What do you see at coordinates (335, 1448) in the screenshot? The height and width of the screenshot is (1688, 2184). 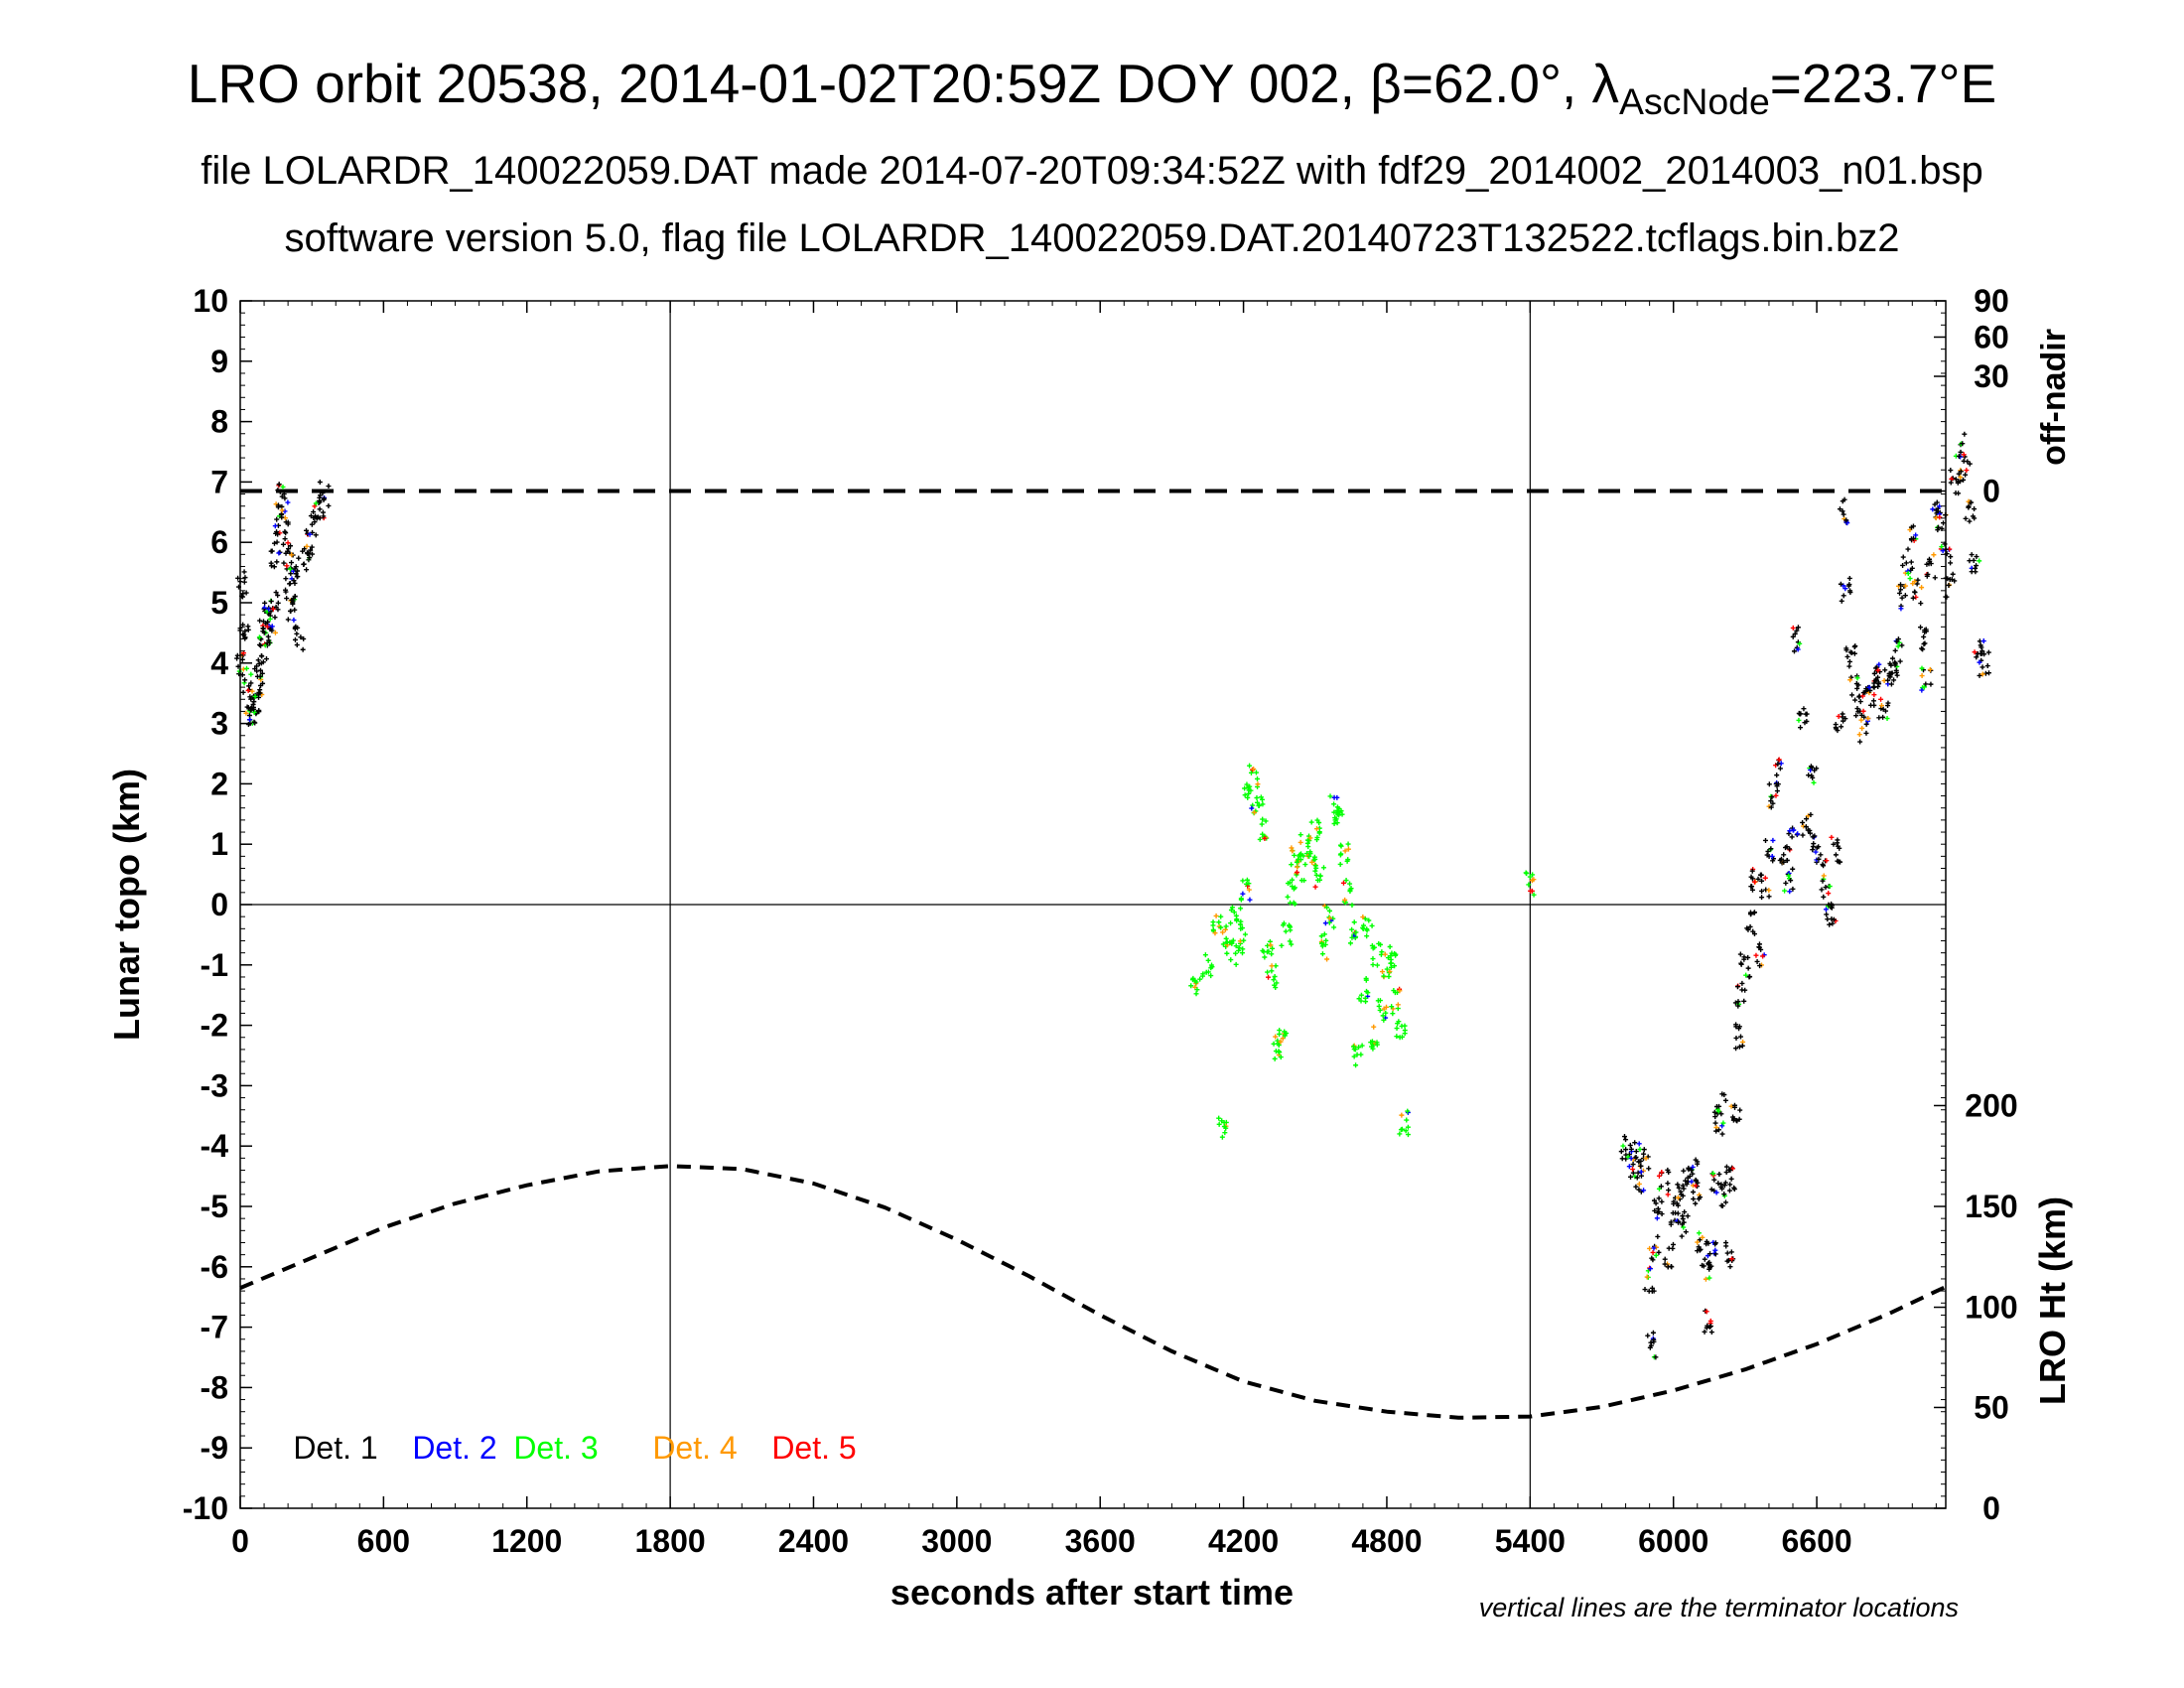 I see `legend-item: Det. 1` at bounding box center [335, 1448].